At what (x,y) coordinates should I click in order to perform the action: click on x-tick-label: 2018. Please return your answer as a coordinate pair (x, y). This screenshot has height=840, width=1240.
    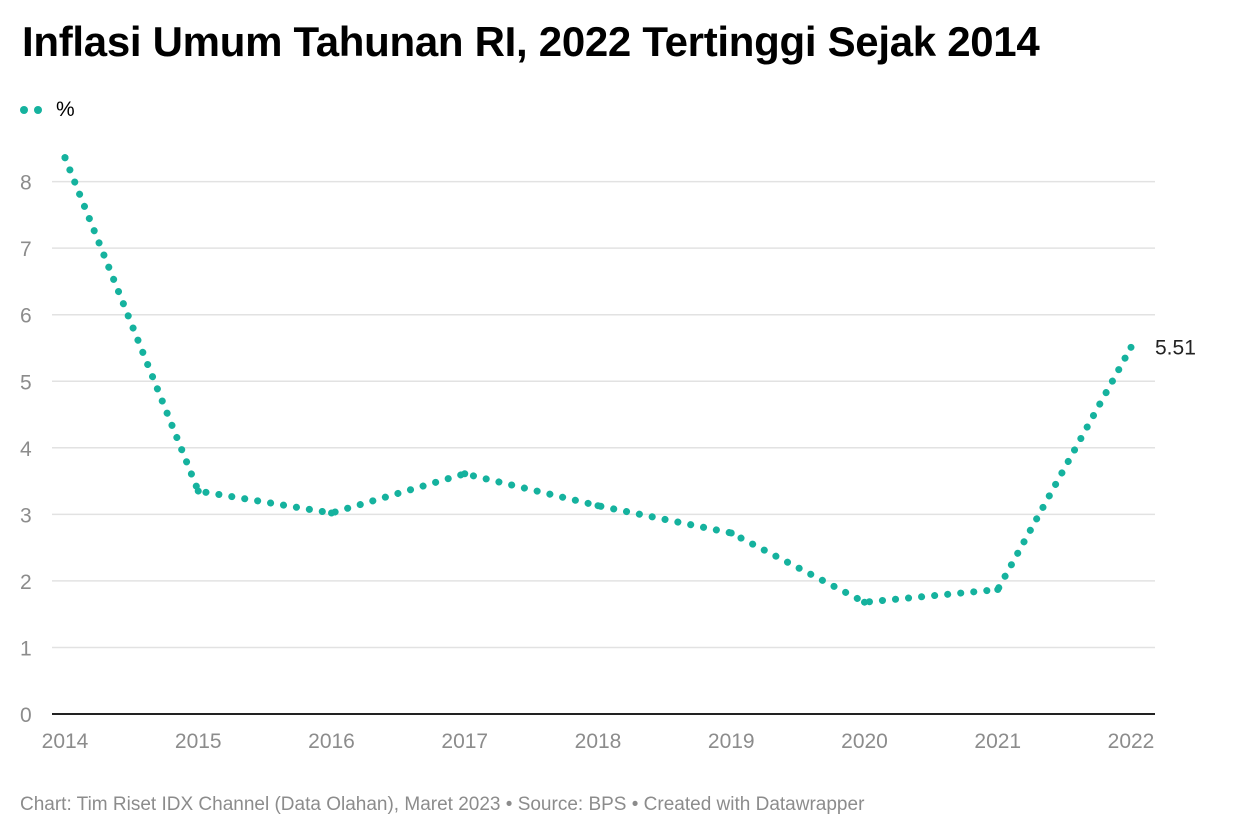
    Looking at the image, I should click on (598, 741).